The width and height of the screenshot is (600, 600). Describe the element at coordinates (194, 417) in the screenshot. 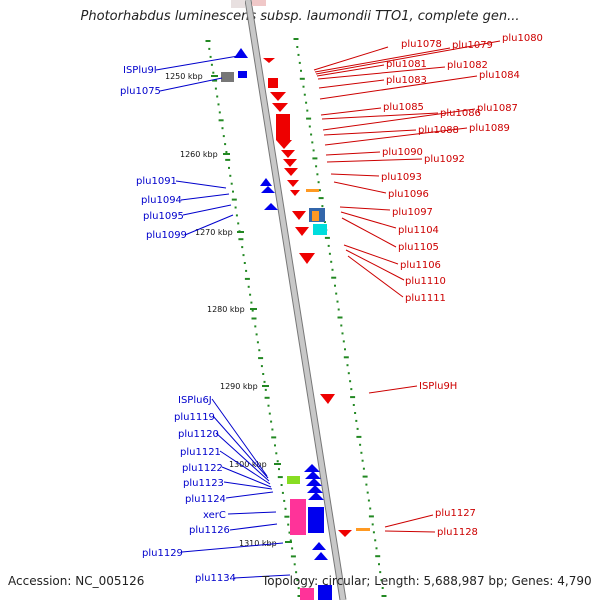

I see `gene-label: plu1119` at that location.